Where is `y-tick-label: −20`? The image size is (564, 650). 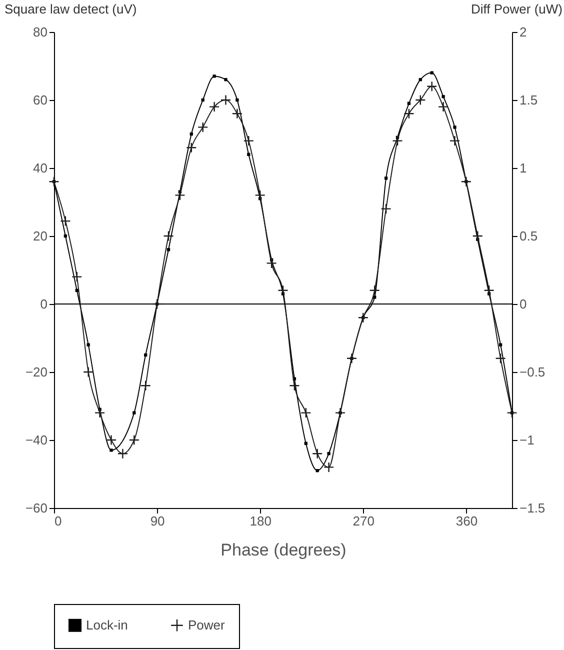 y-tick-label: −20 is located at coordinates (36, 372).